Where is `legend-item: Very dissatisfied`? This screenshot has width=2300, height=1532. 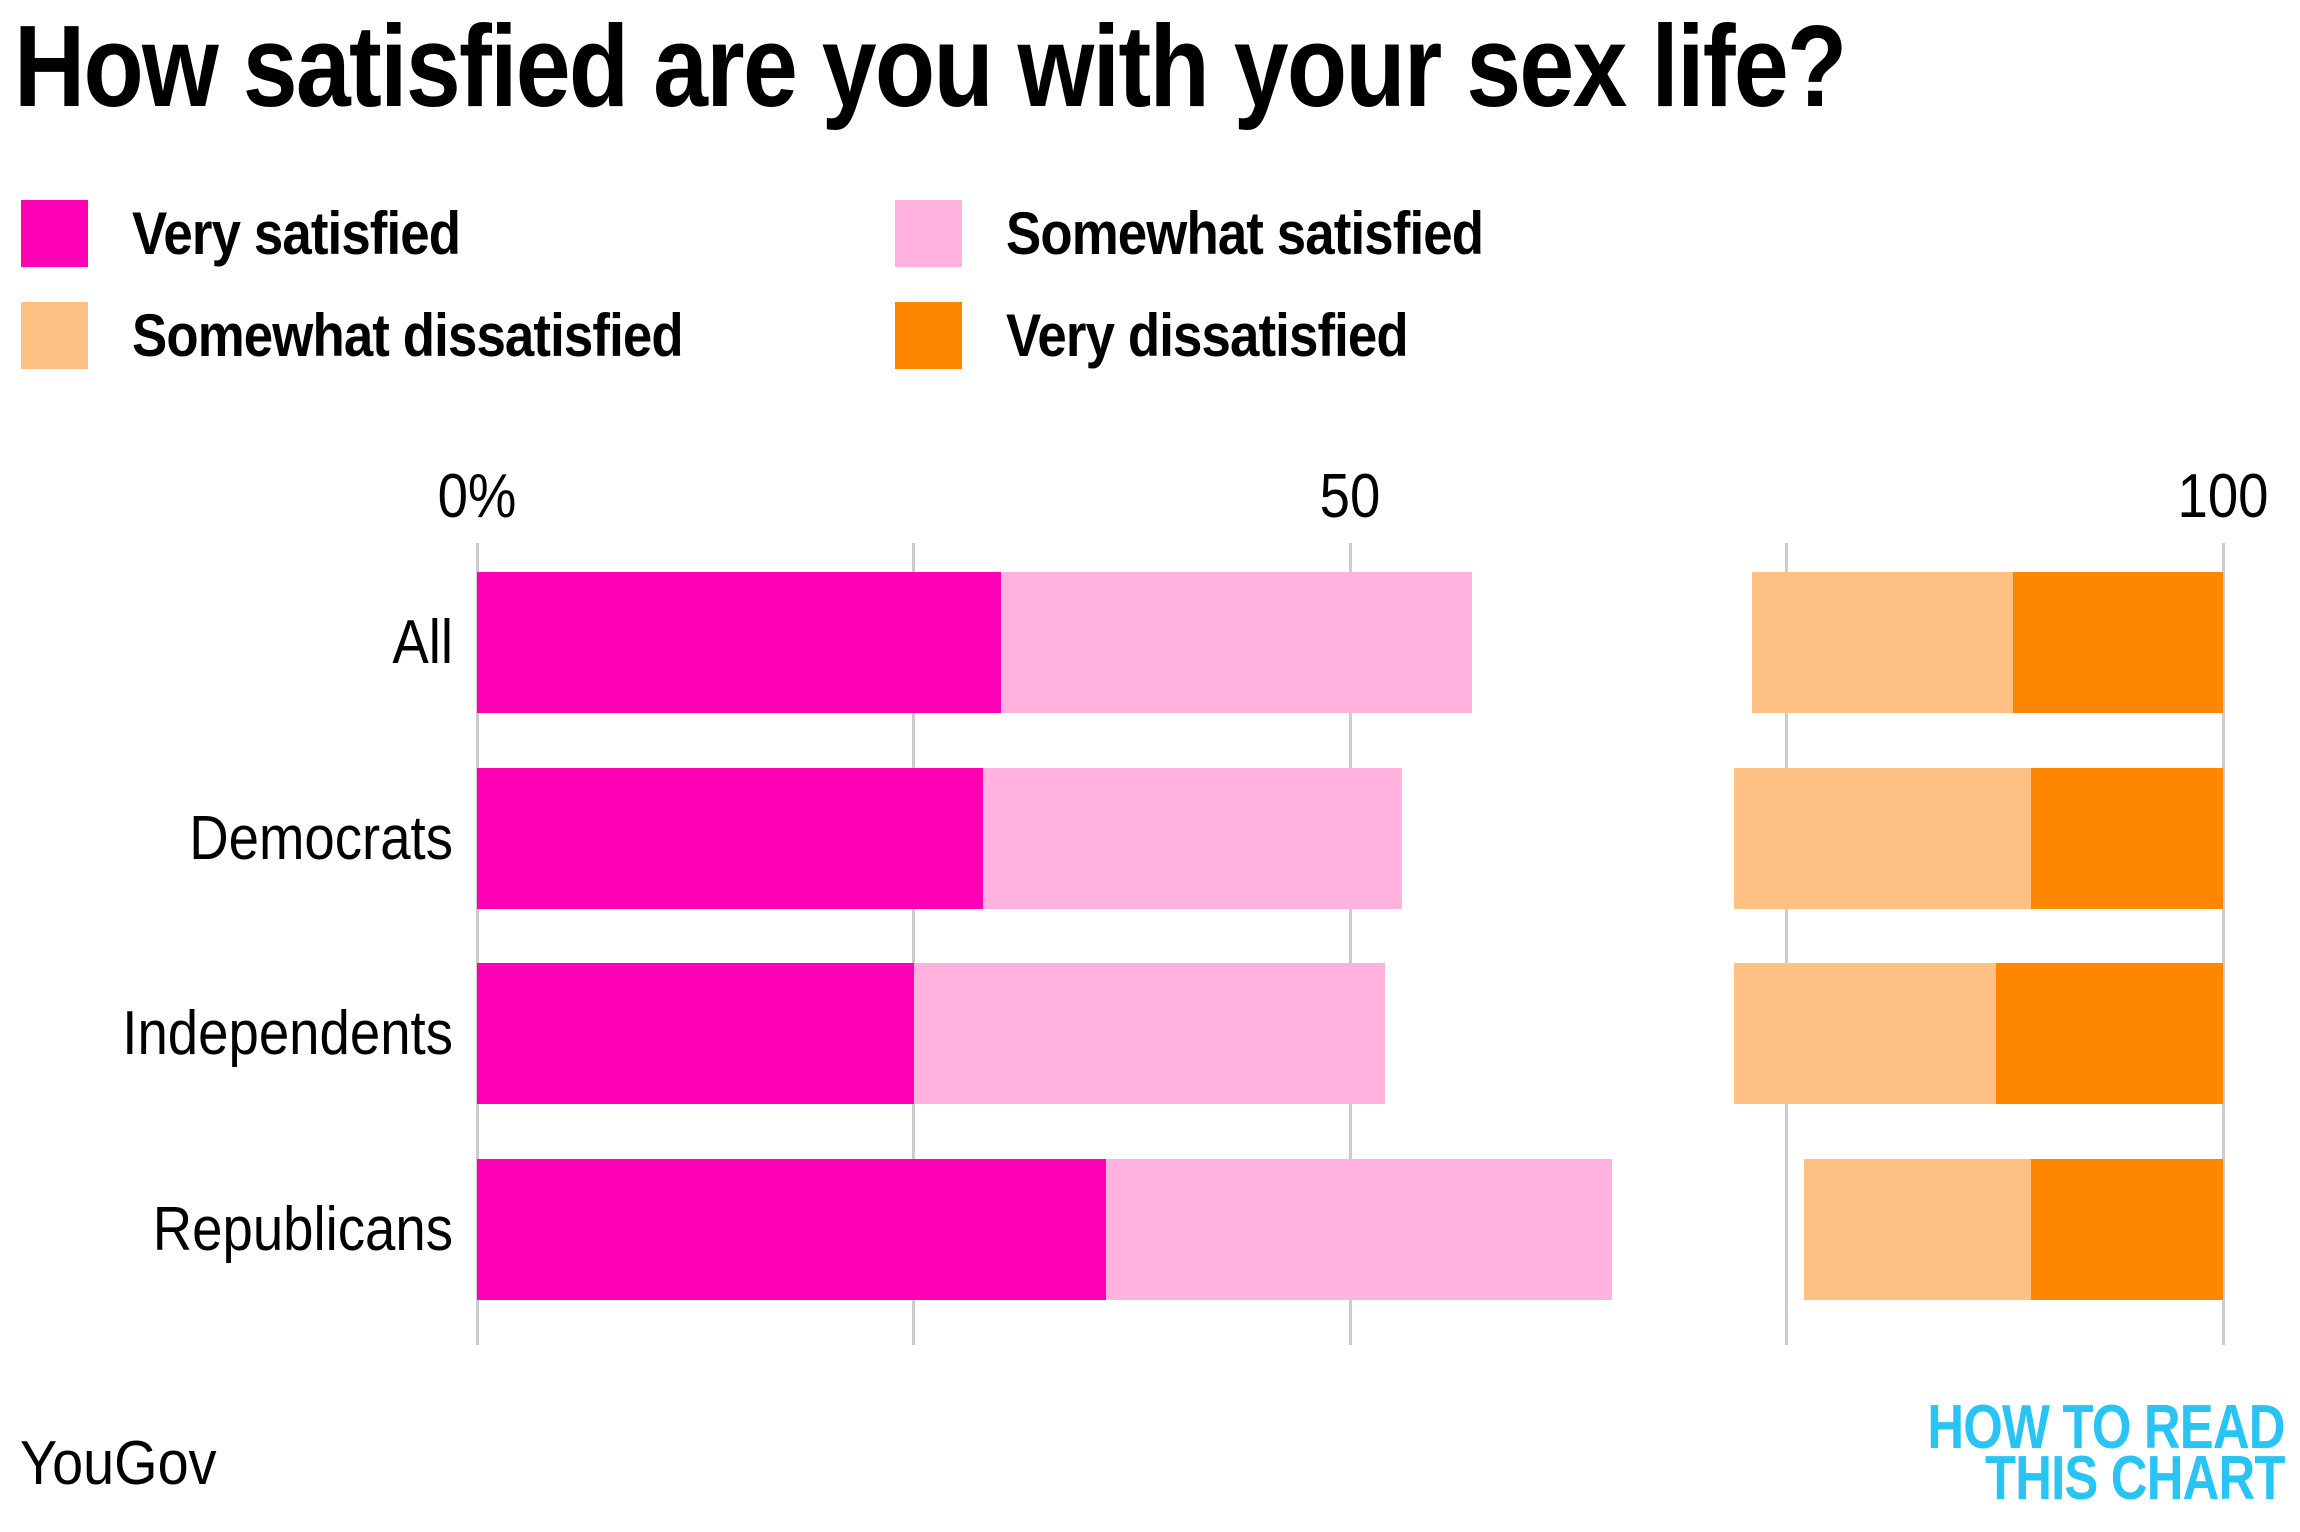
legend-item: Very dissatisfied is located at coordinates (1179, 335).